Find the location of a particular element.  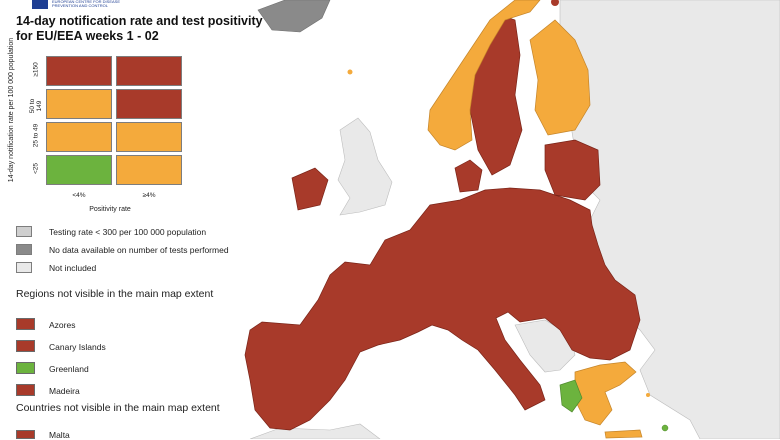

region-label: Azores is located at coordinates (62, 325).